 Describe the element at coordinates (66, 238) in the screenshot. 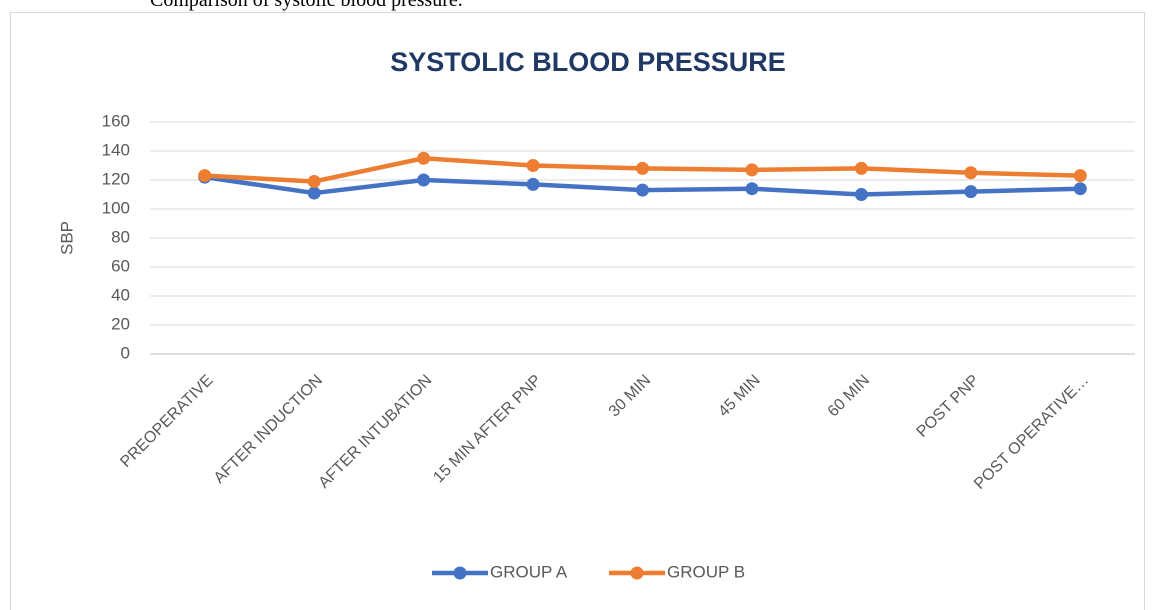

I see `y-axis-label: SBP` at that location.